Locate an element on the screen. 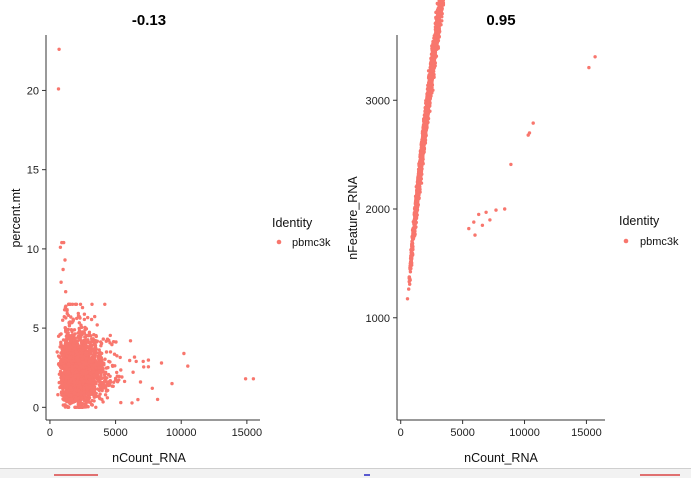 The width and height of the screenshot is (691, 478). chart-title: 0.95 is located at coordinates (500, 20).